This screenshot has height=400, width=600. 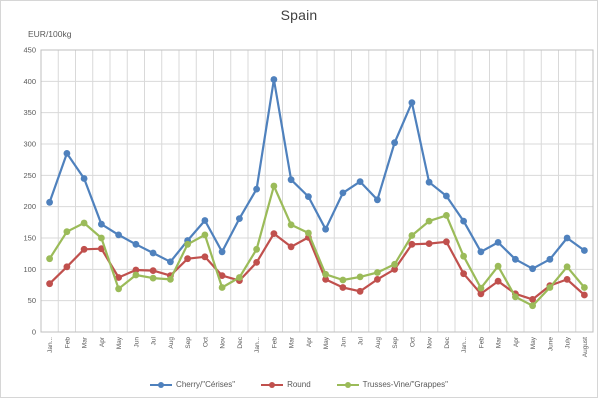 What do you see at coordinates (34, 332) in the screenshot?
I see `y-tick-label: 0` at bounding box center [34, 332].